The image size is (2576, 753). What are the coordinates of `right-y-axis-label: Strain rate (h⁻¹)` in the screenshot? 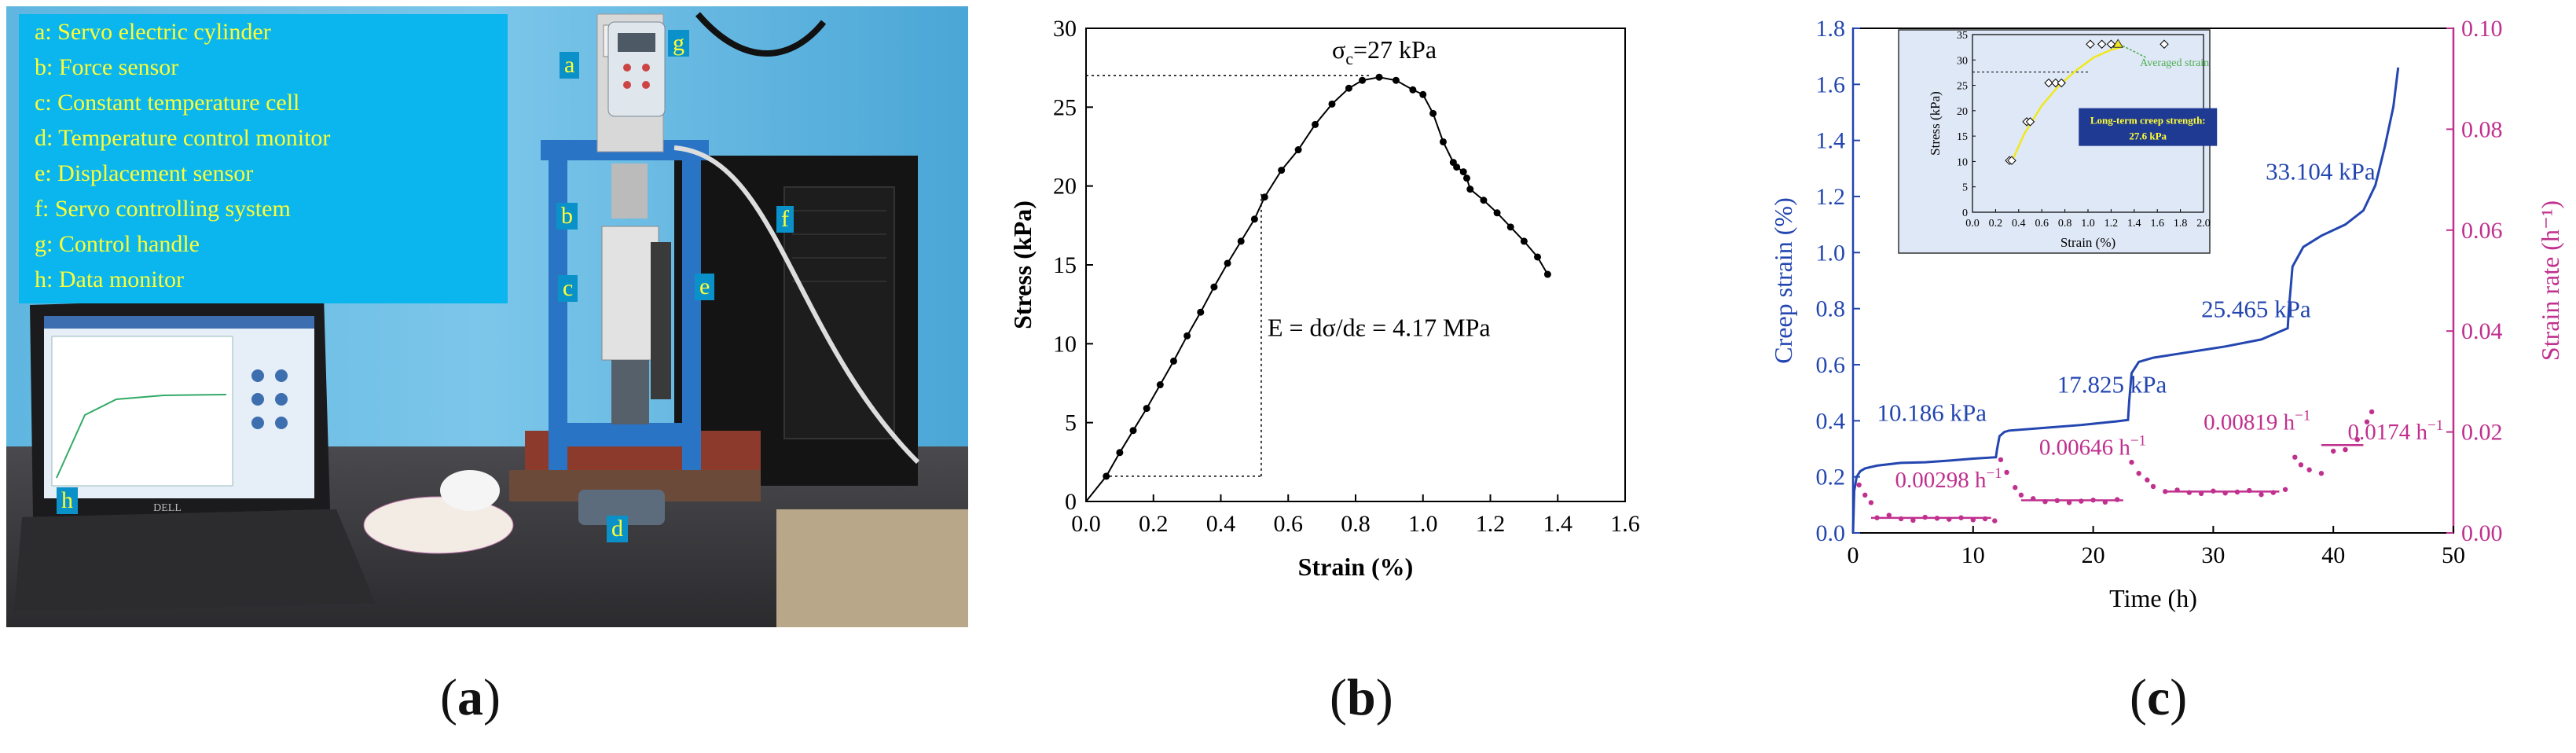 It's located at (2550, 280).